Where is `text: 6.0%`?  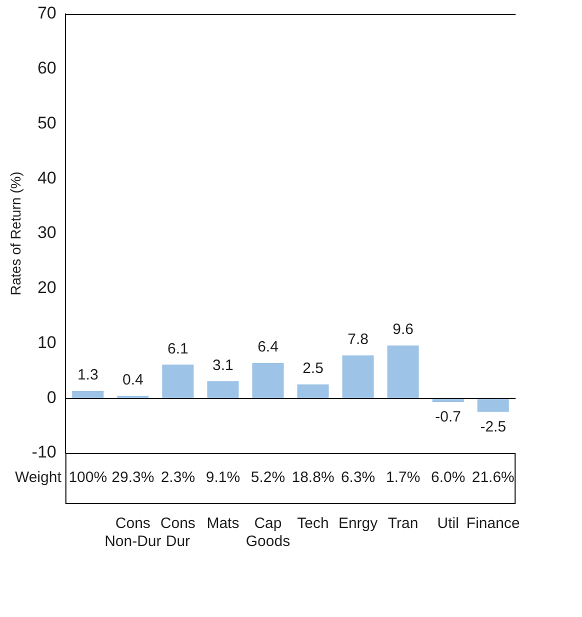
text: 6.0% is located at coordinates (448, 477).